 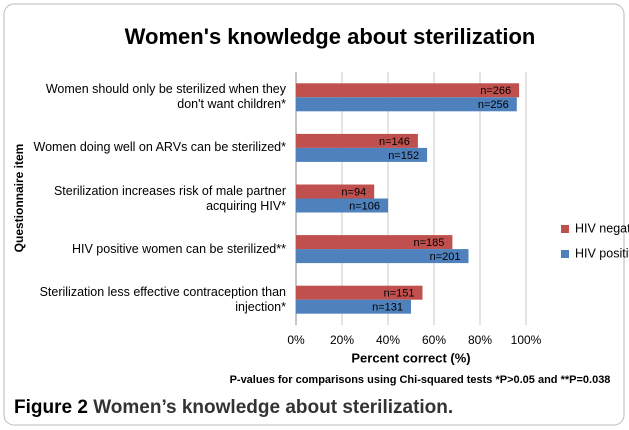 I want to click on x-tick-label: 20%, so click(x=342, y=340).